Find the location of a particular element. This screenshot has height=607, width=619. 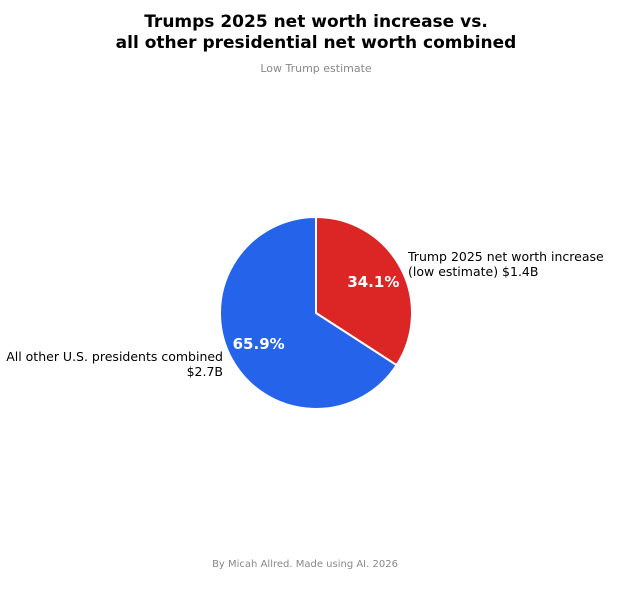

footer-credit: By Micah Allred. Made using AI. 2026 is located at coordinates (305, 564).